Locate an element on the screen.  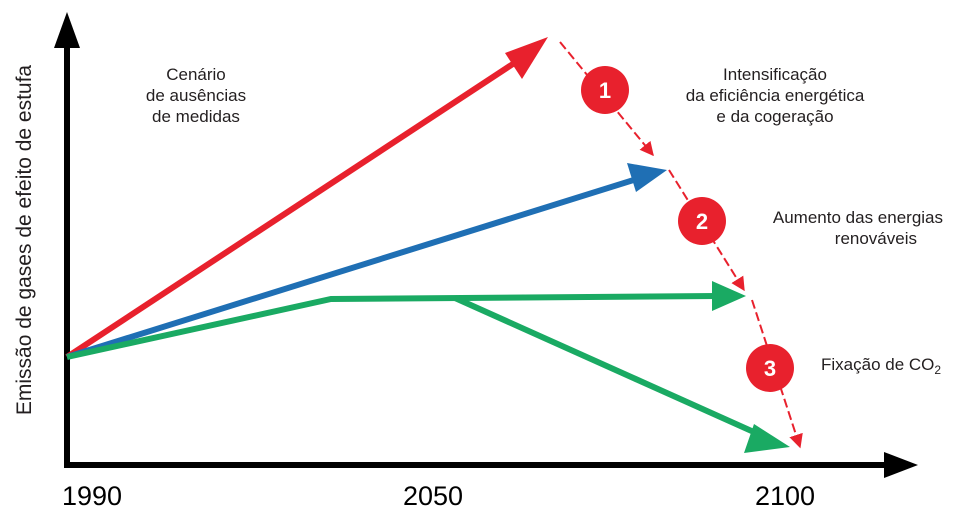
annotation-no-measures: Cenário de ausências de medidas is located at coordinates (196, 95).